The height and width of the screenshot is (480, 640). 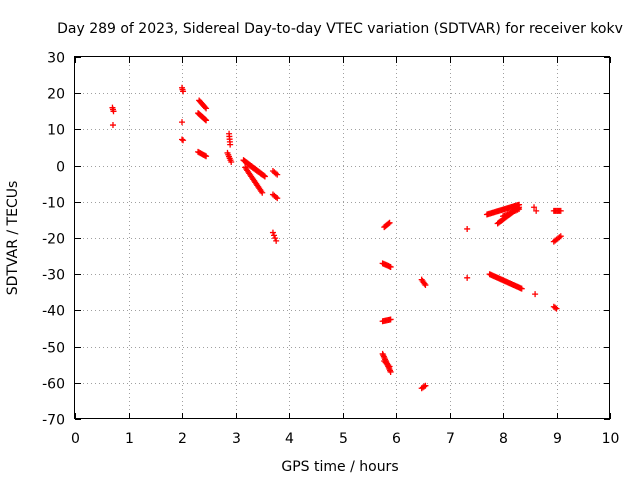 What do you see at coordinates (56, 95) in the screenshot?
I see `y-tick-label: 20` at bounding box center [56, 95].